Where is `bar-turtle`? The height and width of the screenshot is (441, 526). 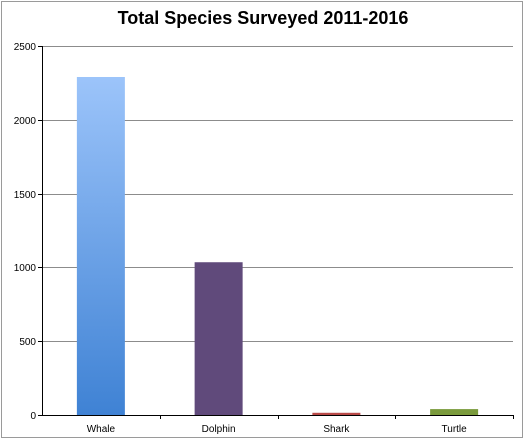 bar-turtle is located at coordinates (454, 412).